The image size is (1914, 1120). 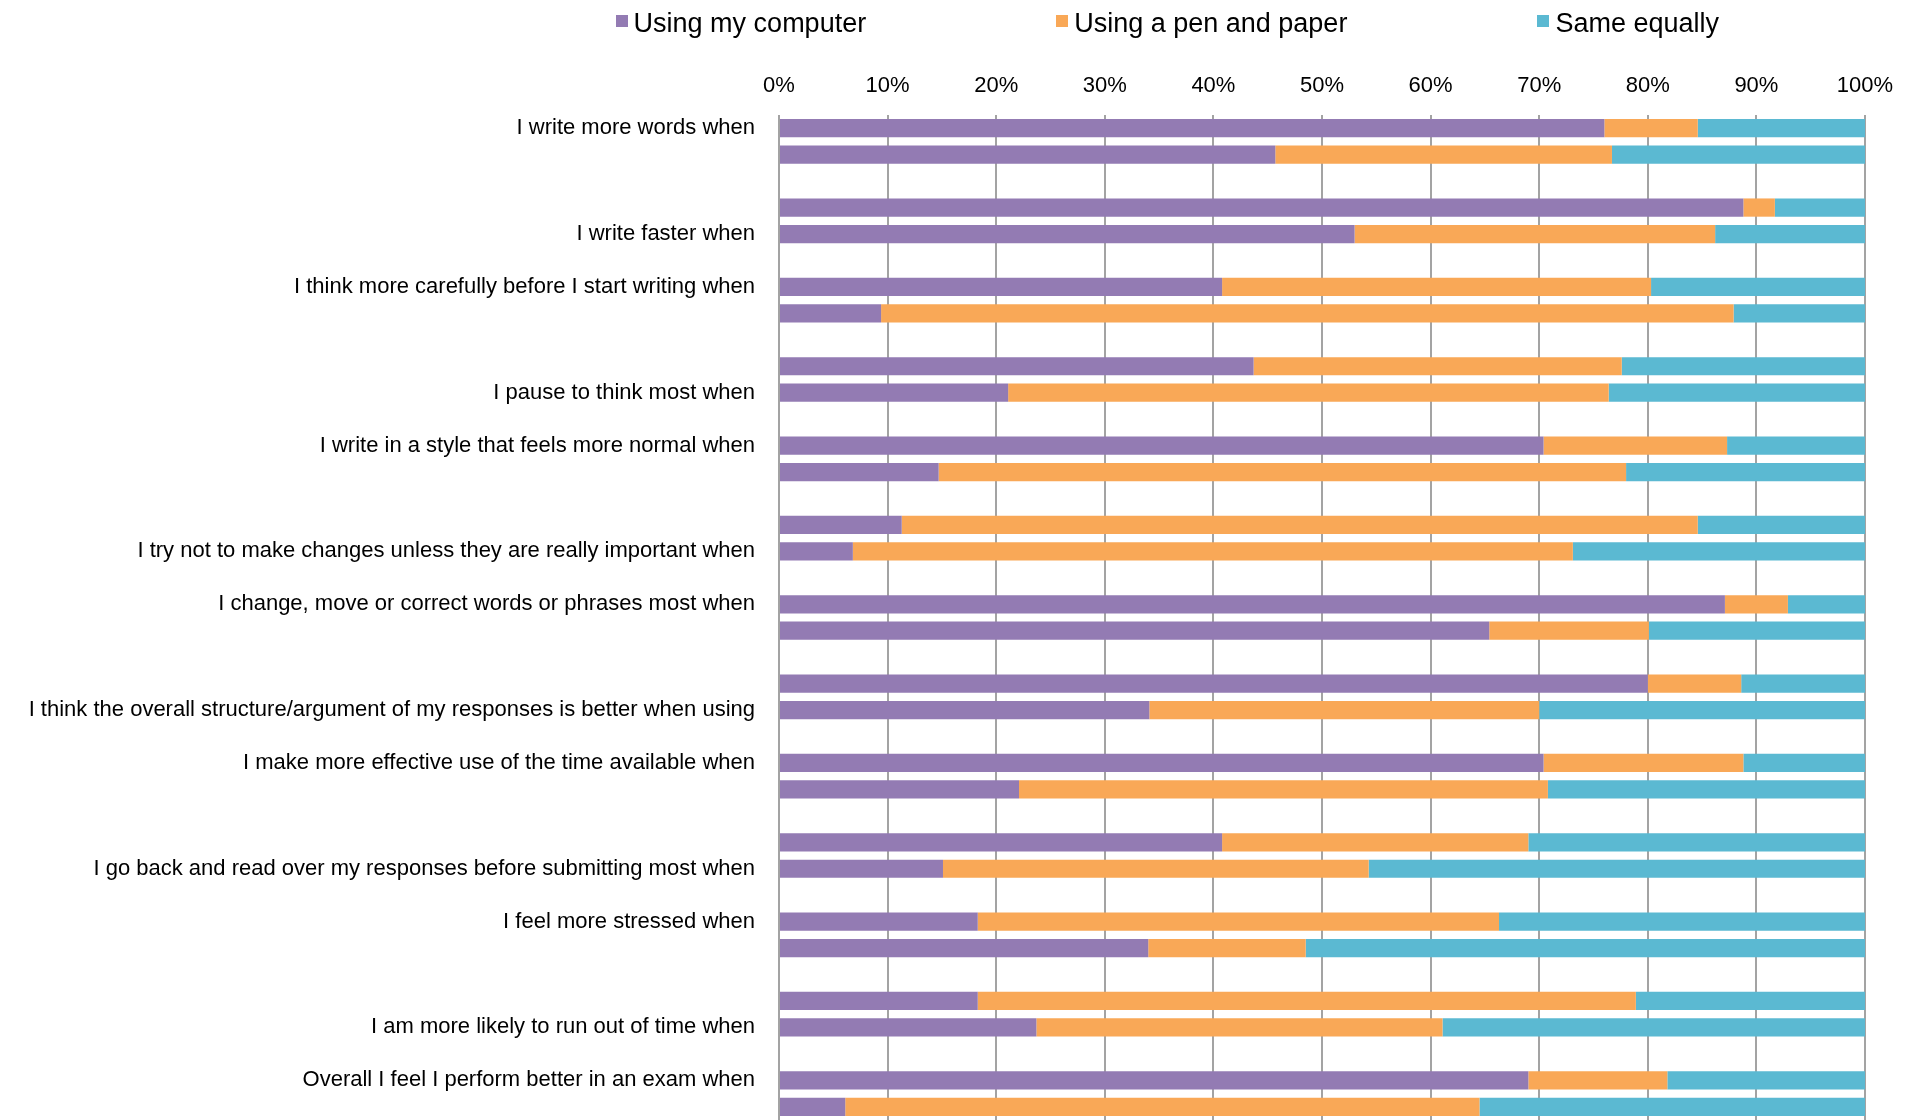 I want to click on legend-label: Using my computer, so click(x=750, y=23).